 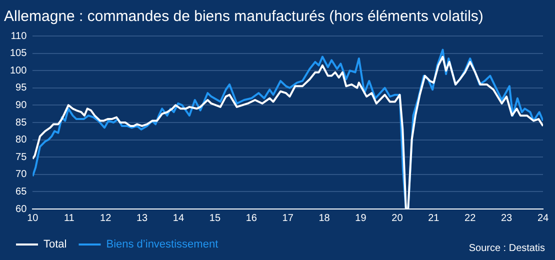 I want to click on x-tick-label: 23, so click(x=506, y=218).